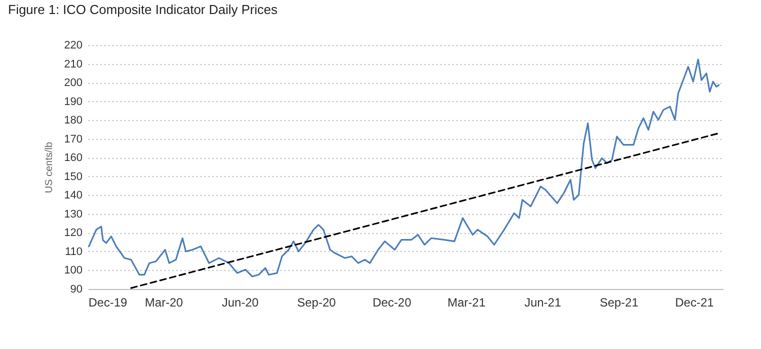 The width and height of the screenshot is (761, 349). What do you see at coordinates (619, 303) in the screenshot?
I see `x-tick-label: Sep-21` at bounding box center [619, 303].